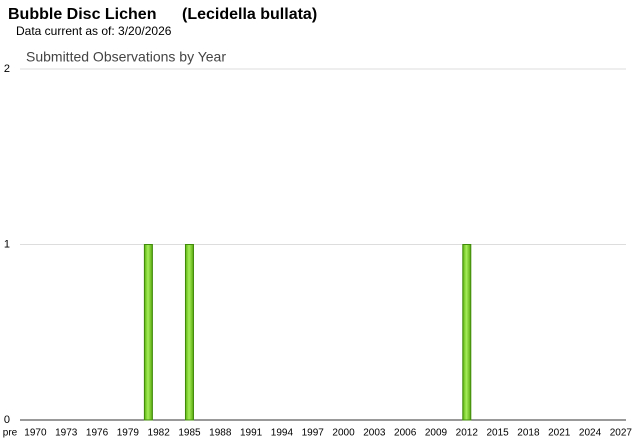 This screenshot has height=447, width=640. Describe the element at coordinates (528, 433) in the screenshot. I see `x-tick-label: 2018` at that location.